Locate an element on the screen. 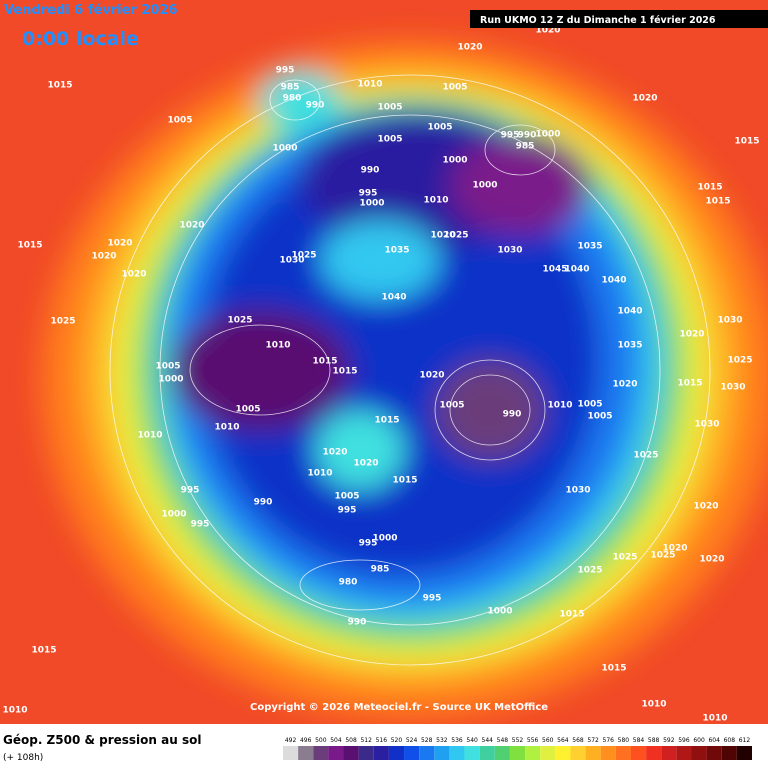  colorbar-label: 540 is located at coordinates (472, 740).